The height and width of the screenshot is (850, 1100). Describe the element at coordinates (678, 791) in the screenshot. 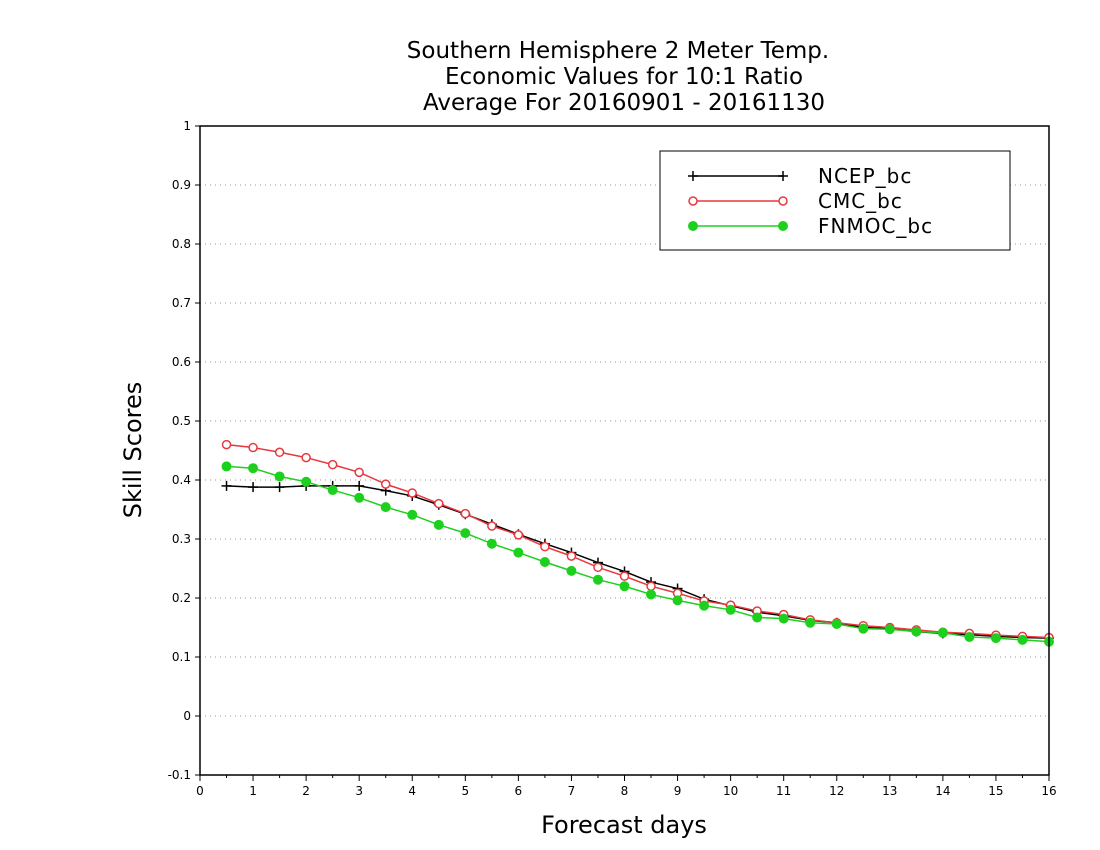

I see `x-tick-label: 9` at that location.